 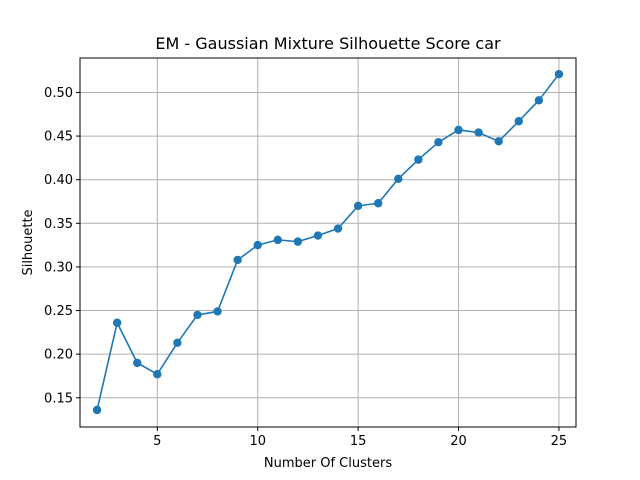 I want to click on x-tick-label: 15, so click(x=358, y=441).